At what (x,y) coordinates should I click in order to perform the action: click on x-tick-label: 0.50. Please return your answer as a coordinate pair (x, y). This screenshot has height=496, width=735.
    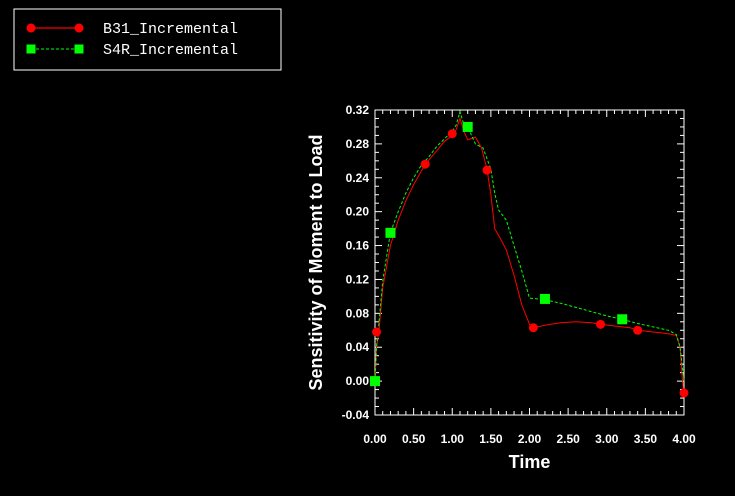
    Looking at the image, I should click on (414, 439).